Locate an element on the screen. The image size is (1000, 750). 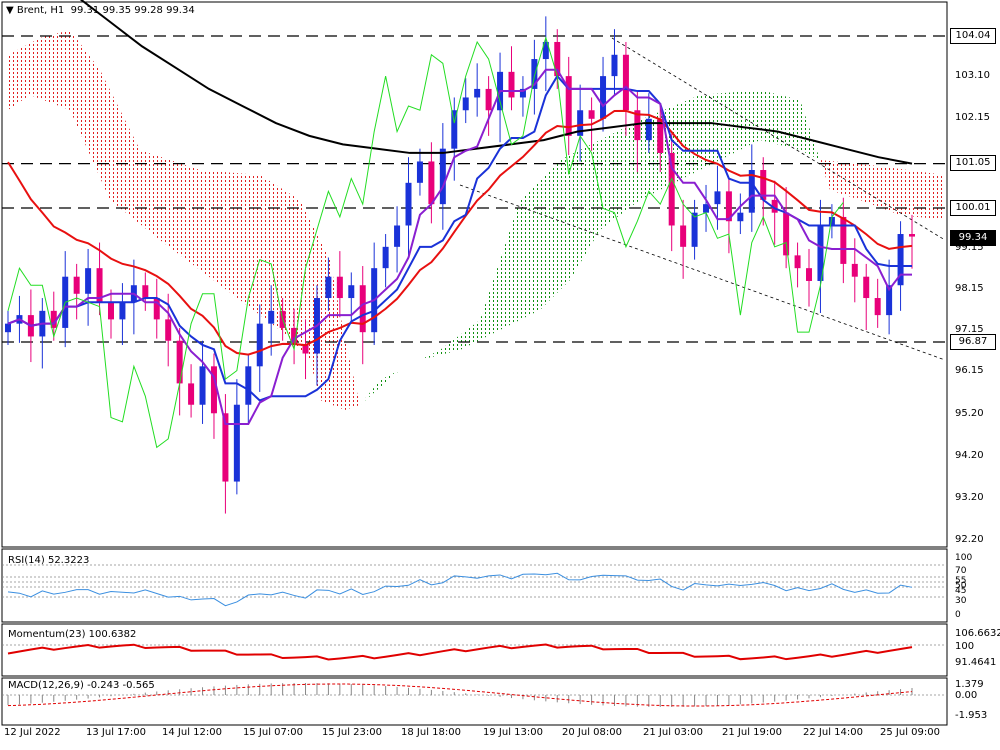
rsi-tick: 55 is located at coordinates (961, 581).